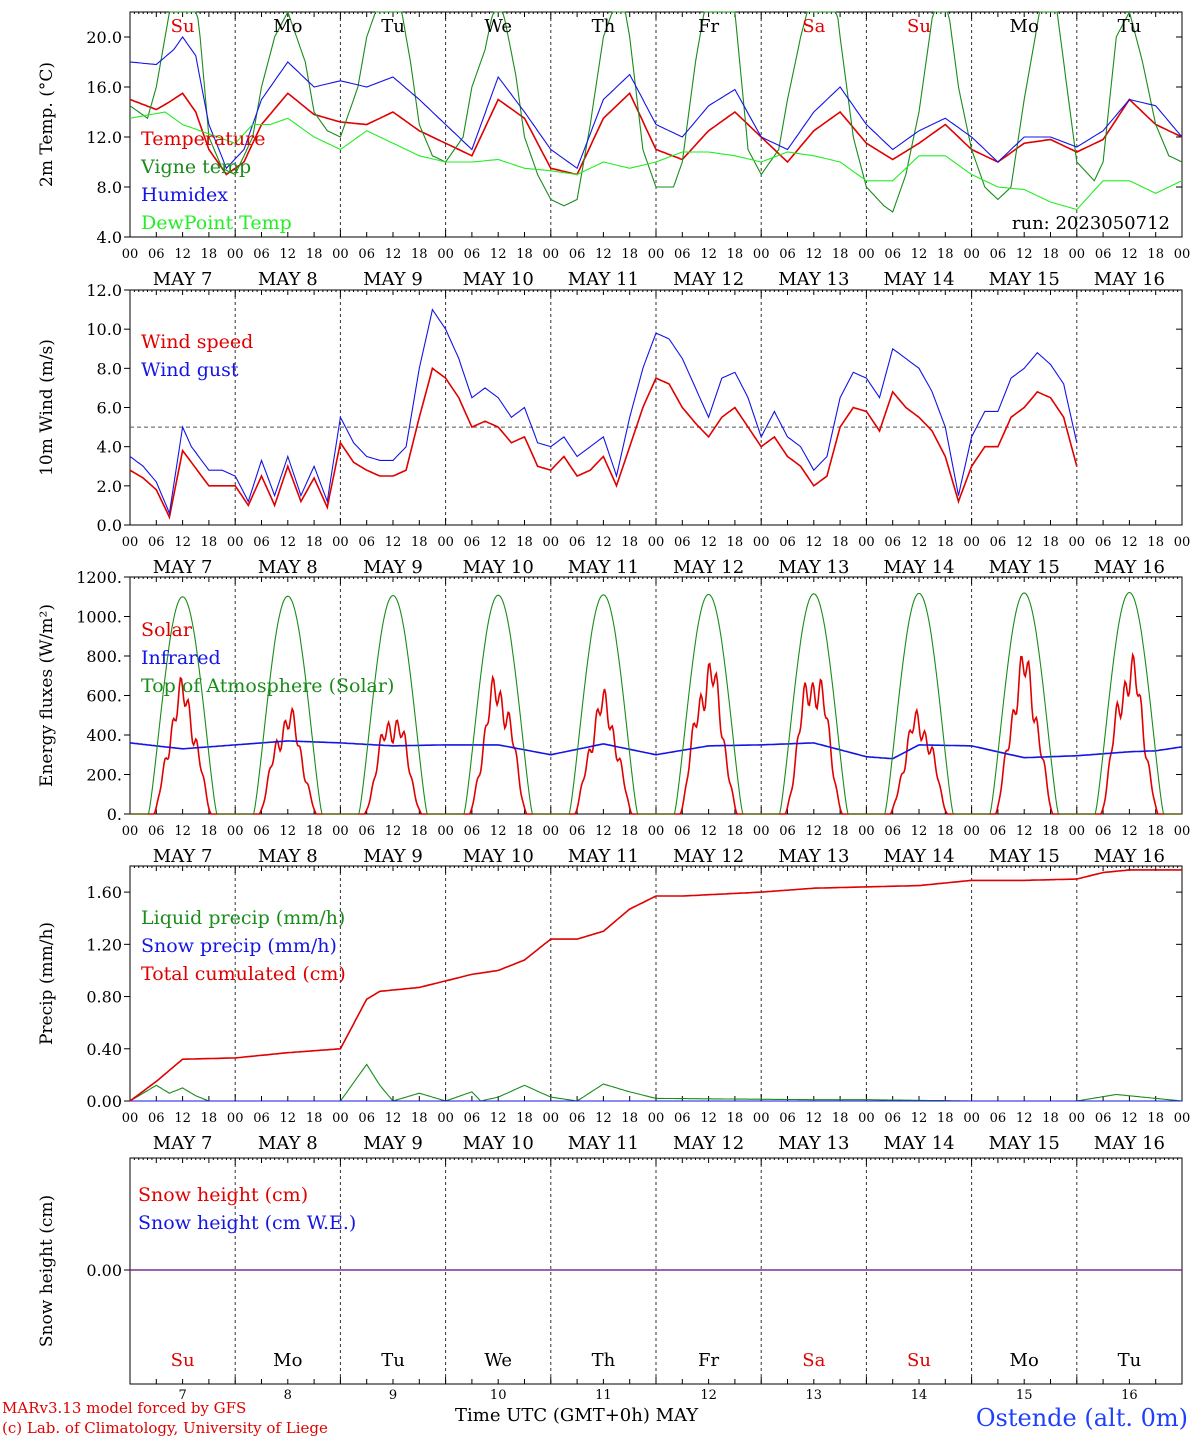  What do you see at coordinates (47, 407) in the screenshot?
I see `y-axis-label: 10m Wind (m/s)` at bounding box center [47, 407].